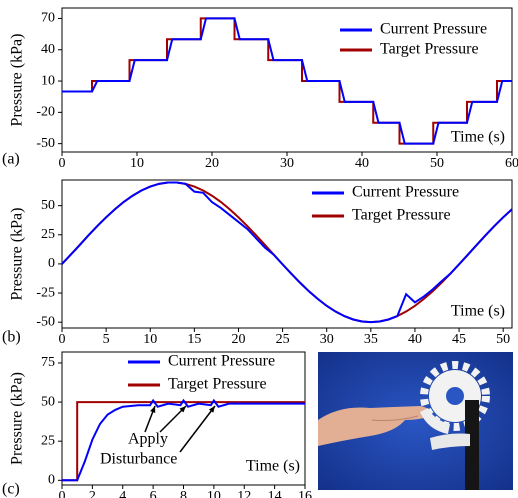  I want to click on x-tick-label: 25, so click(283, 339).